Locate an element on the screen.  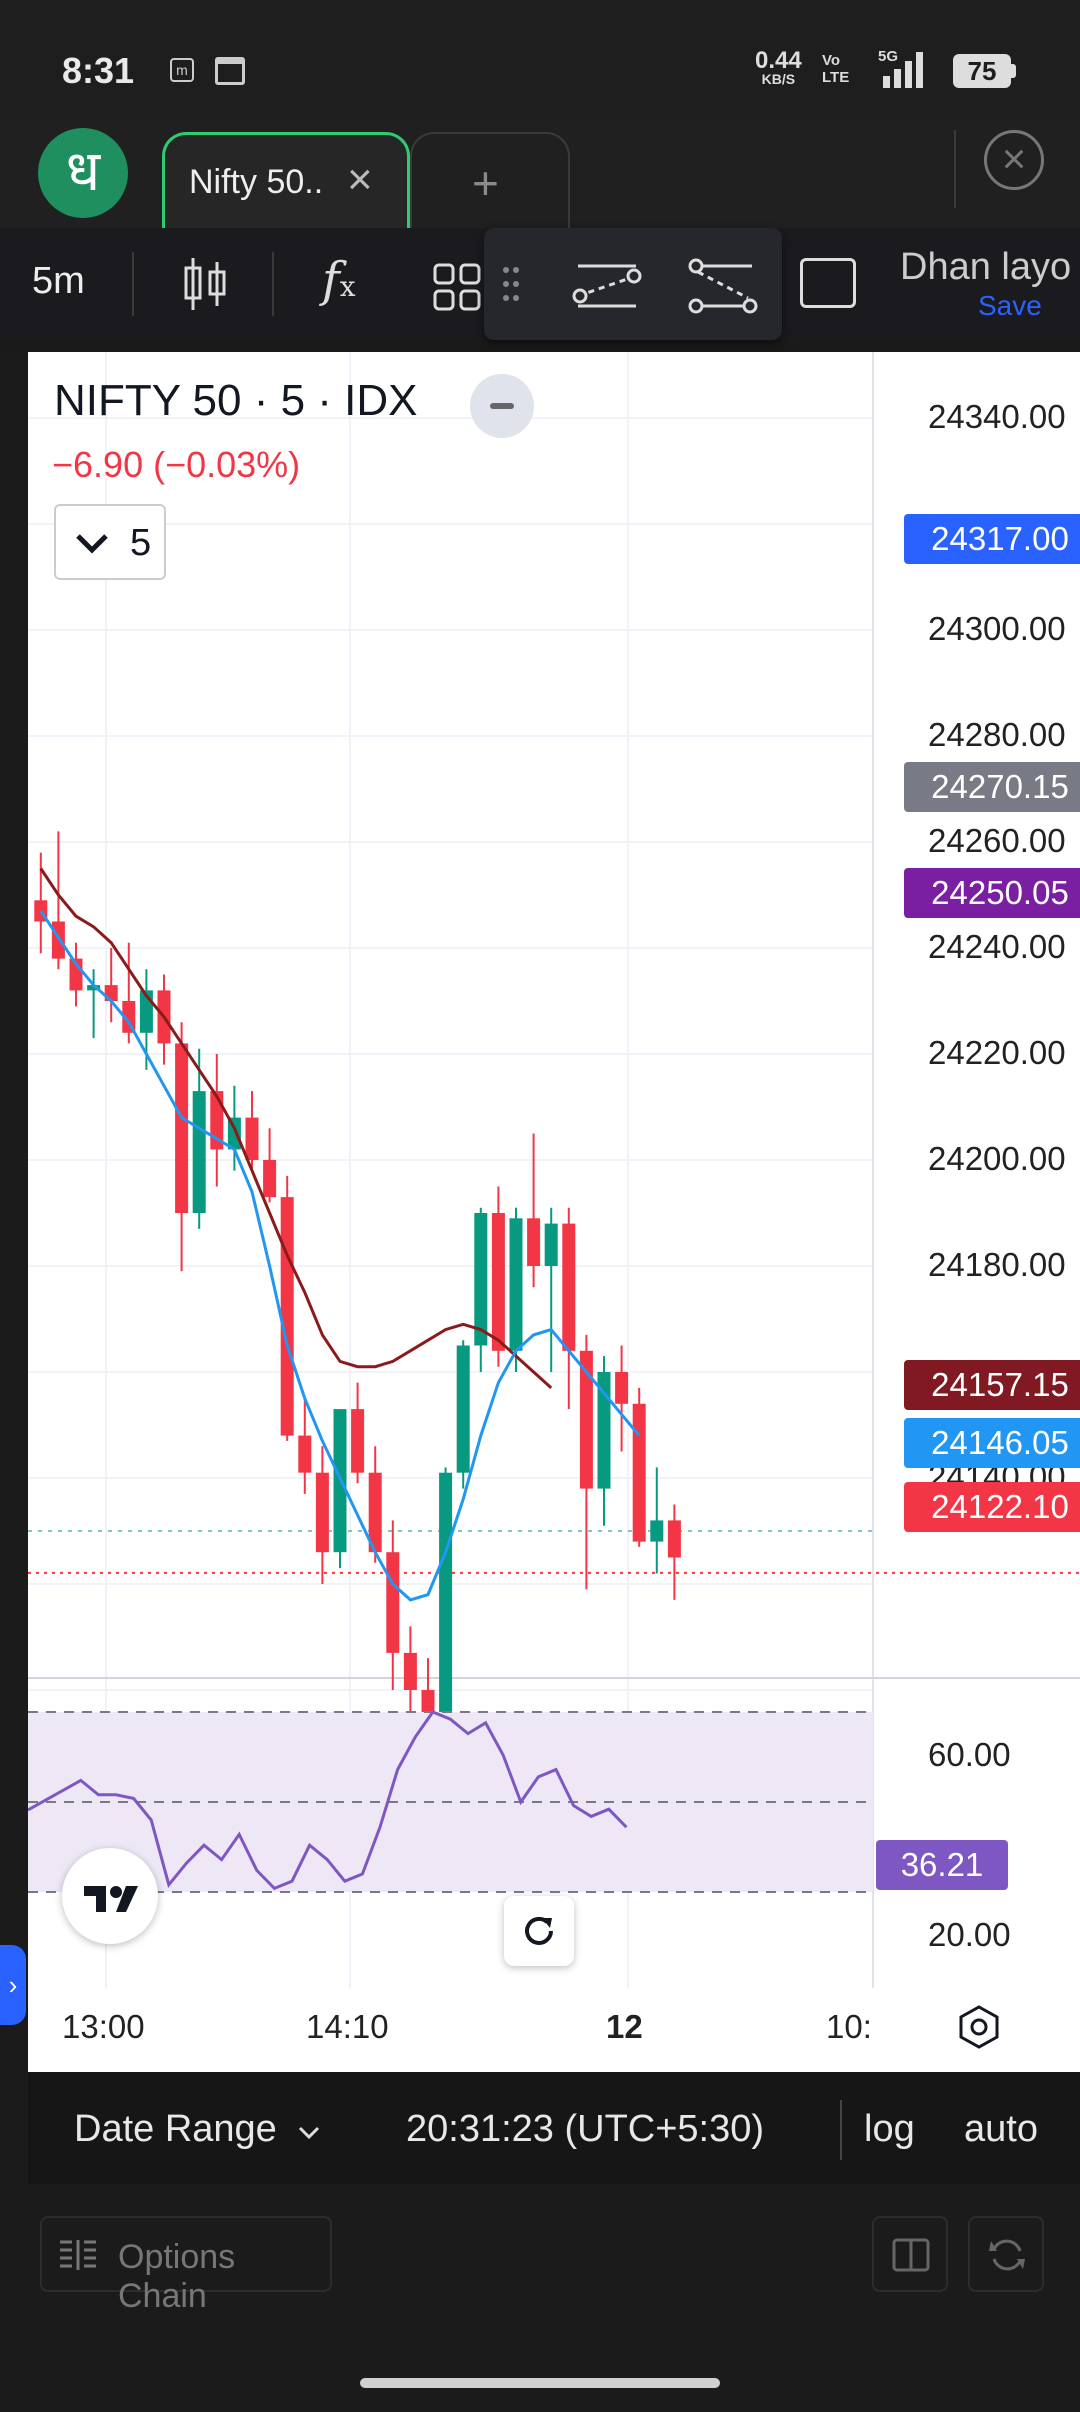
session-clock: 20:31:23 (UTC+5:30) is located at coordinates (585, 2129).